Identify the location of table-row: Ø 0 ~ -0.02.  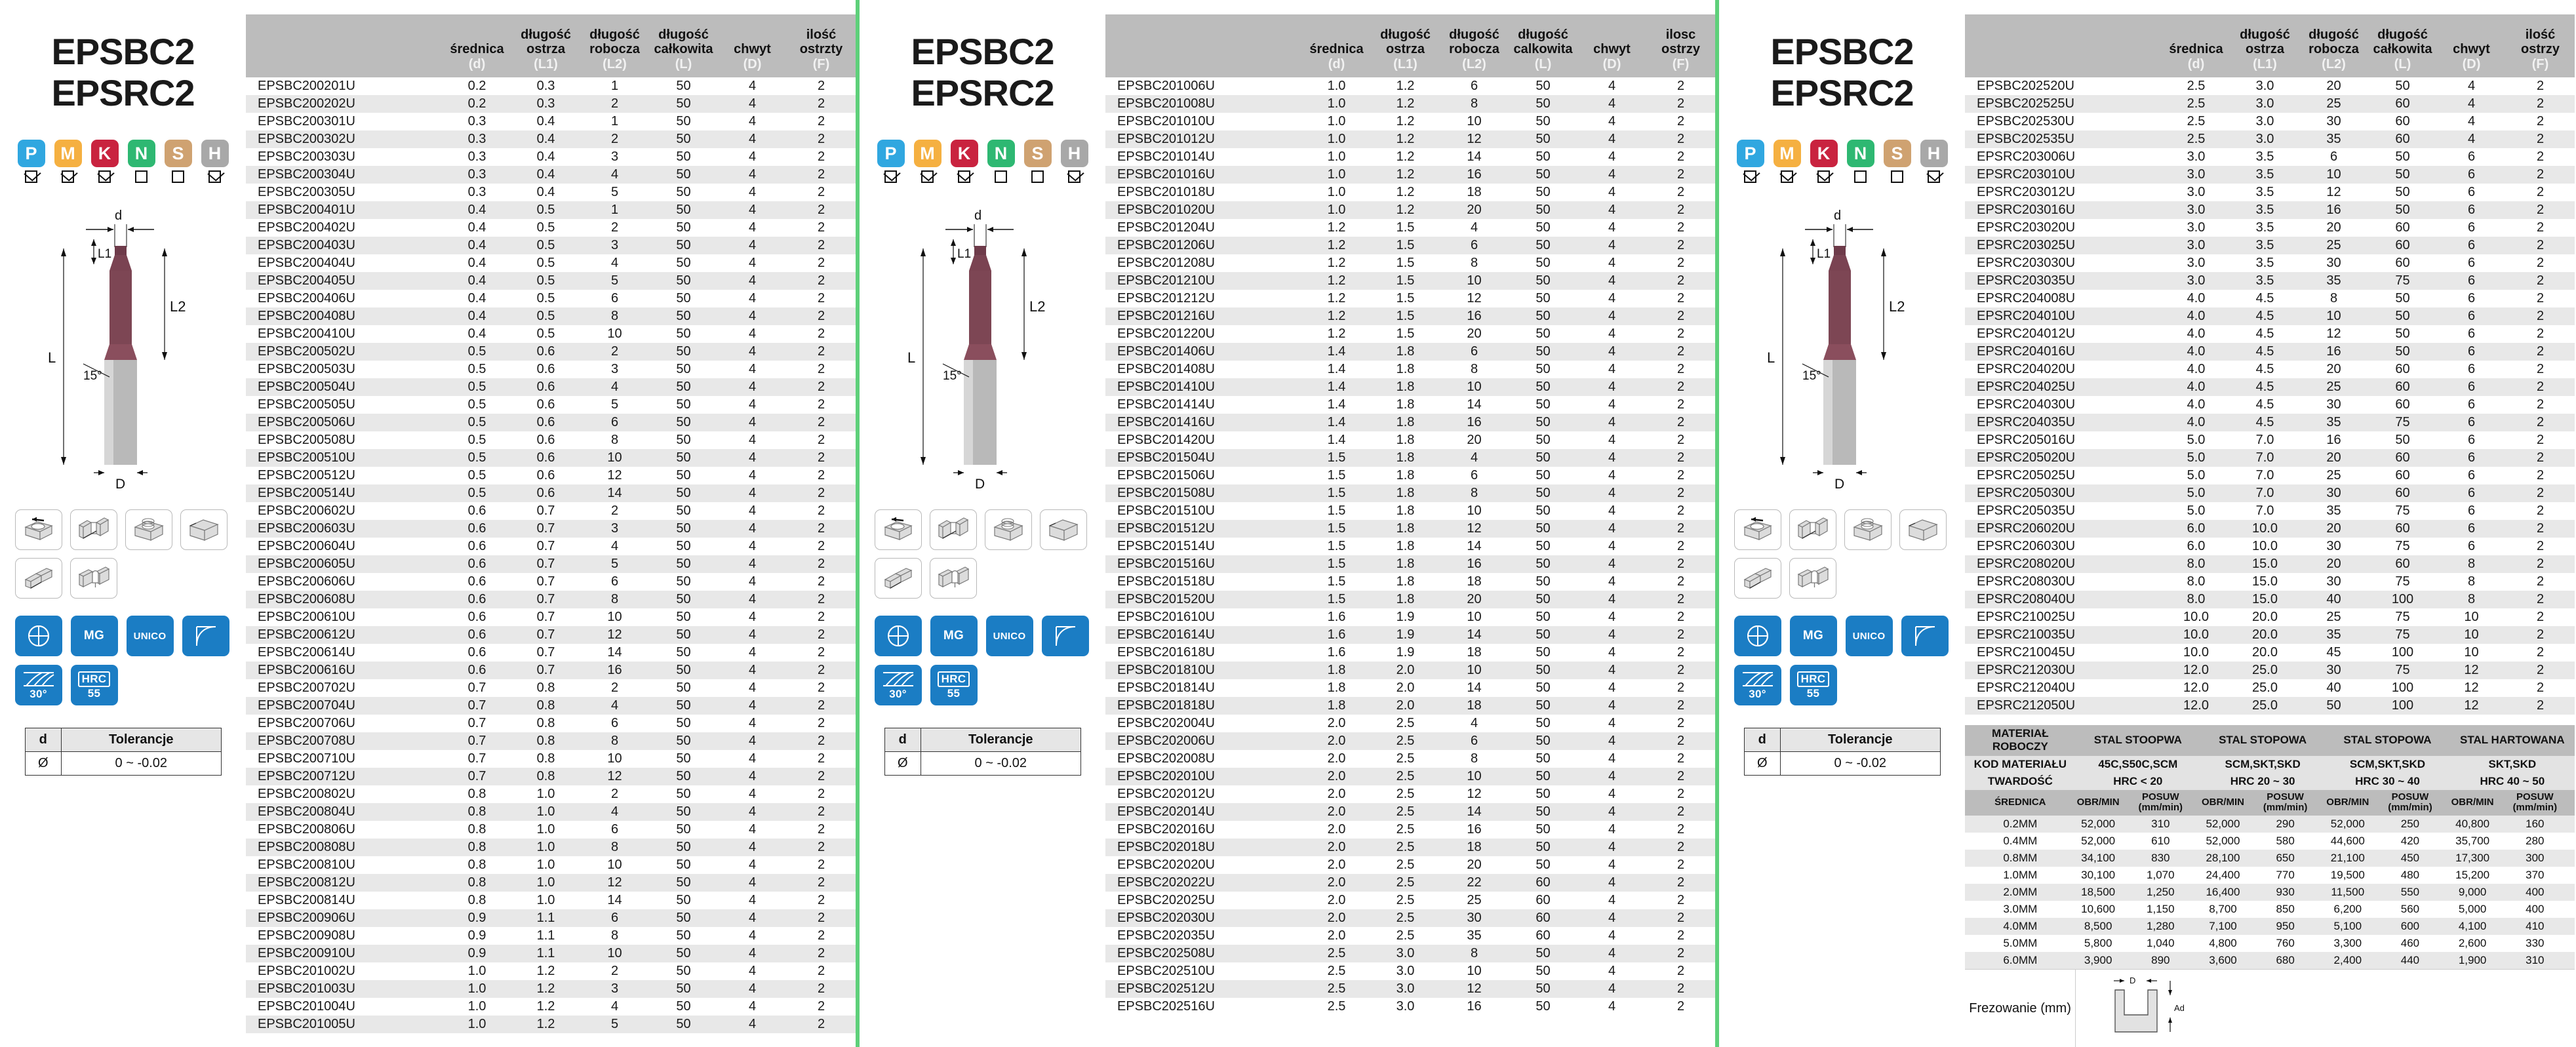
(123, 763).